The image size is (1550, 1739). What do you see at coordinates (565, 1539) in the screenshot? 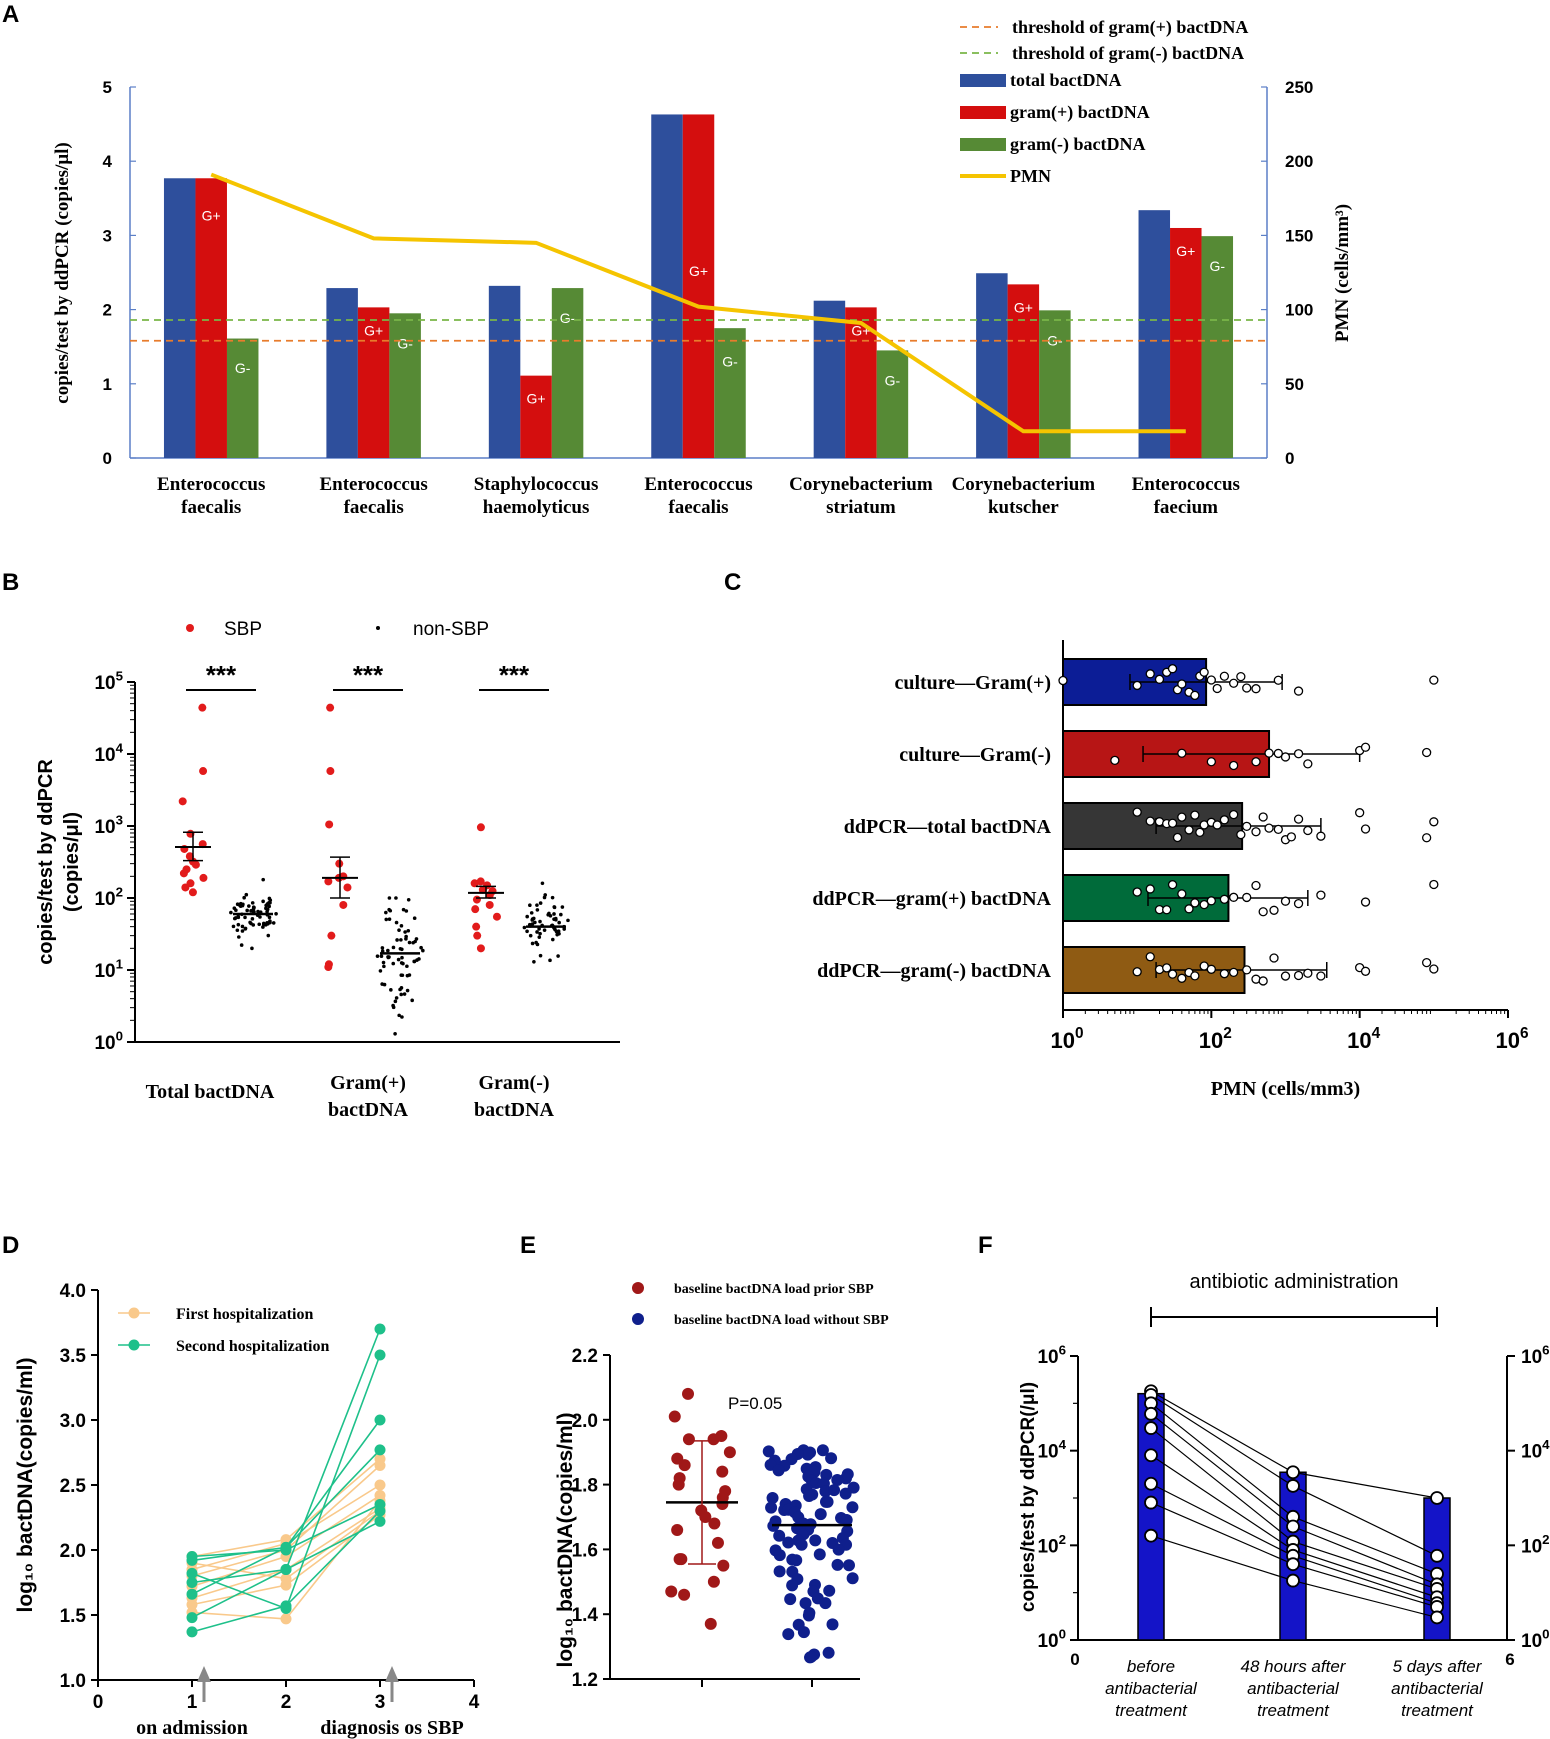
I see `e-y-axis-label: log₁₀ bactDNA(copies/ml)` at bounding box center [565, 1539].